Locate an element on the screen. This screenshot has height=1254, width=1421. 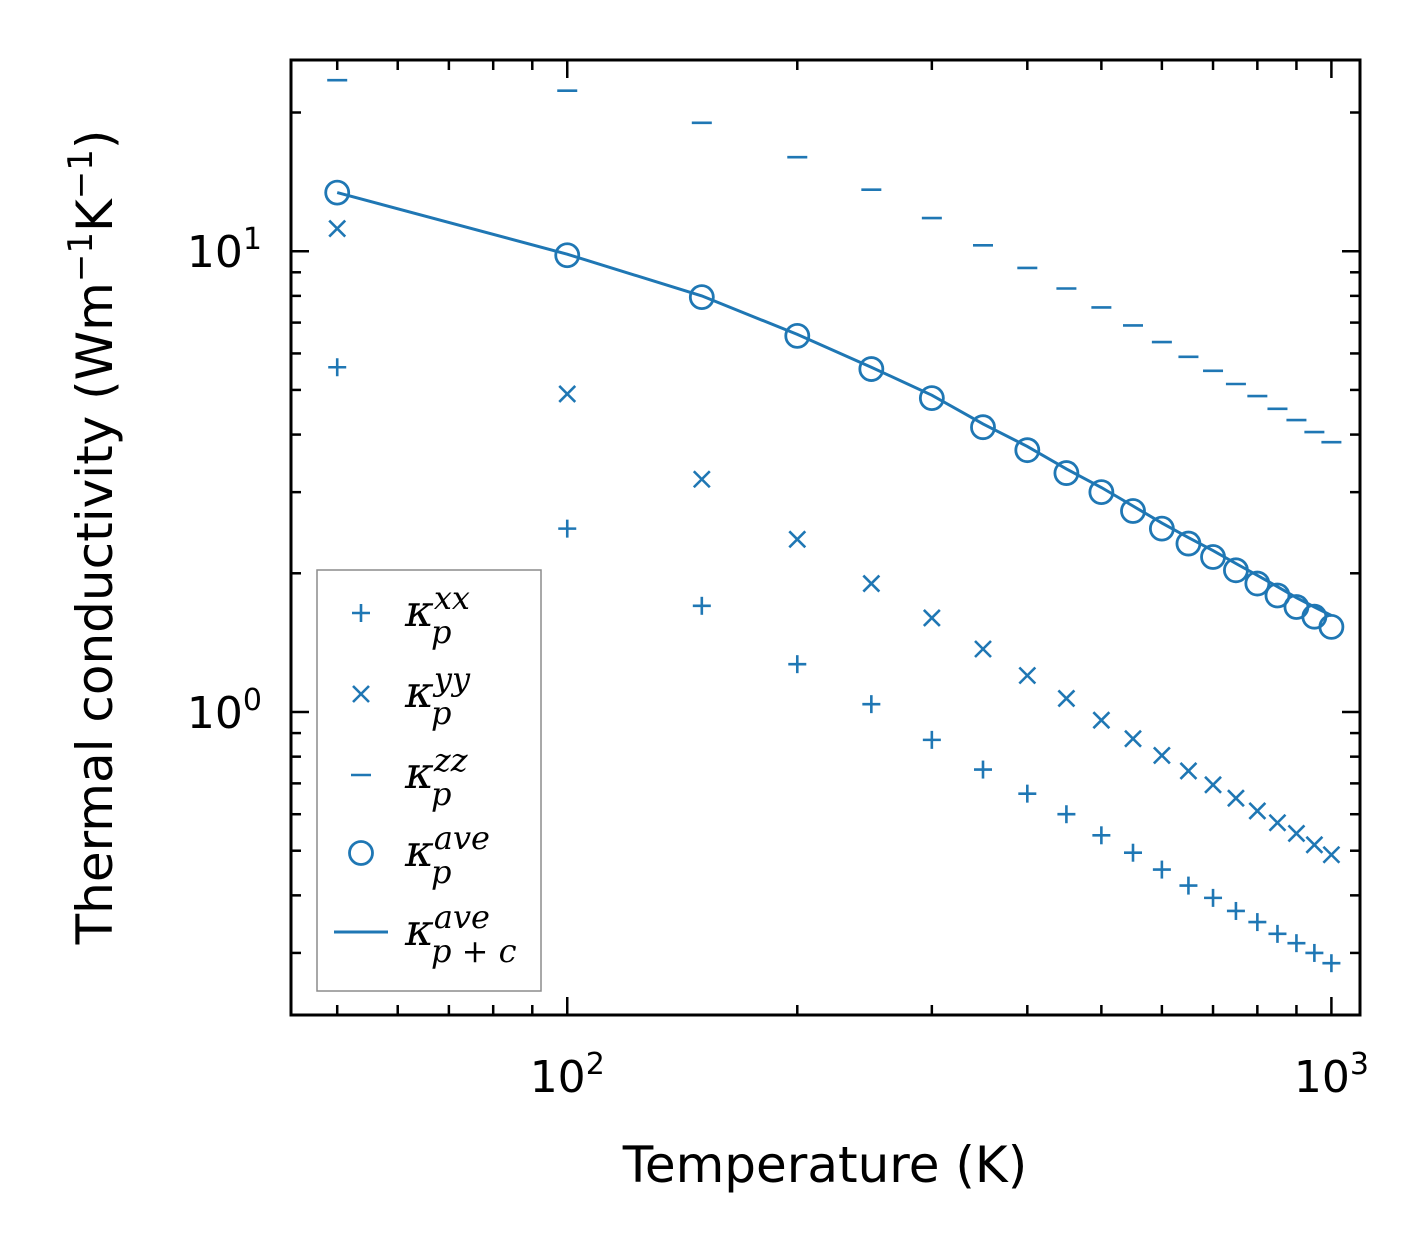
y-tick-exp: 0 is located at coordinates (252, 700).